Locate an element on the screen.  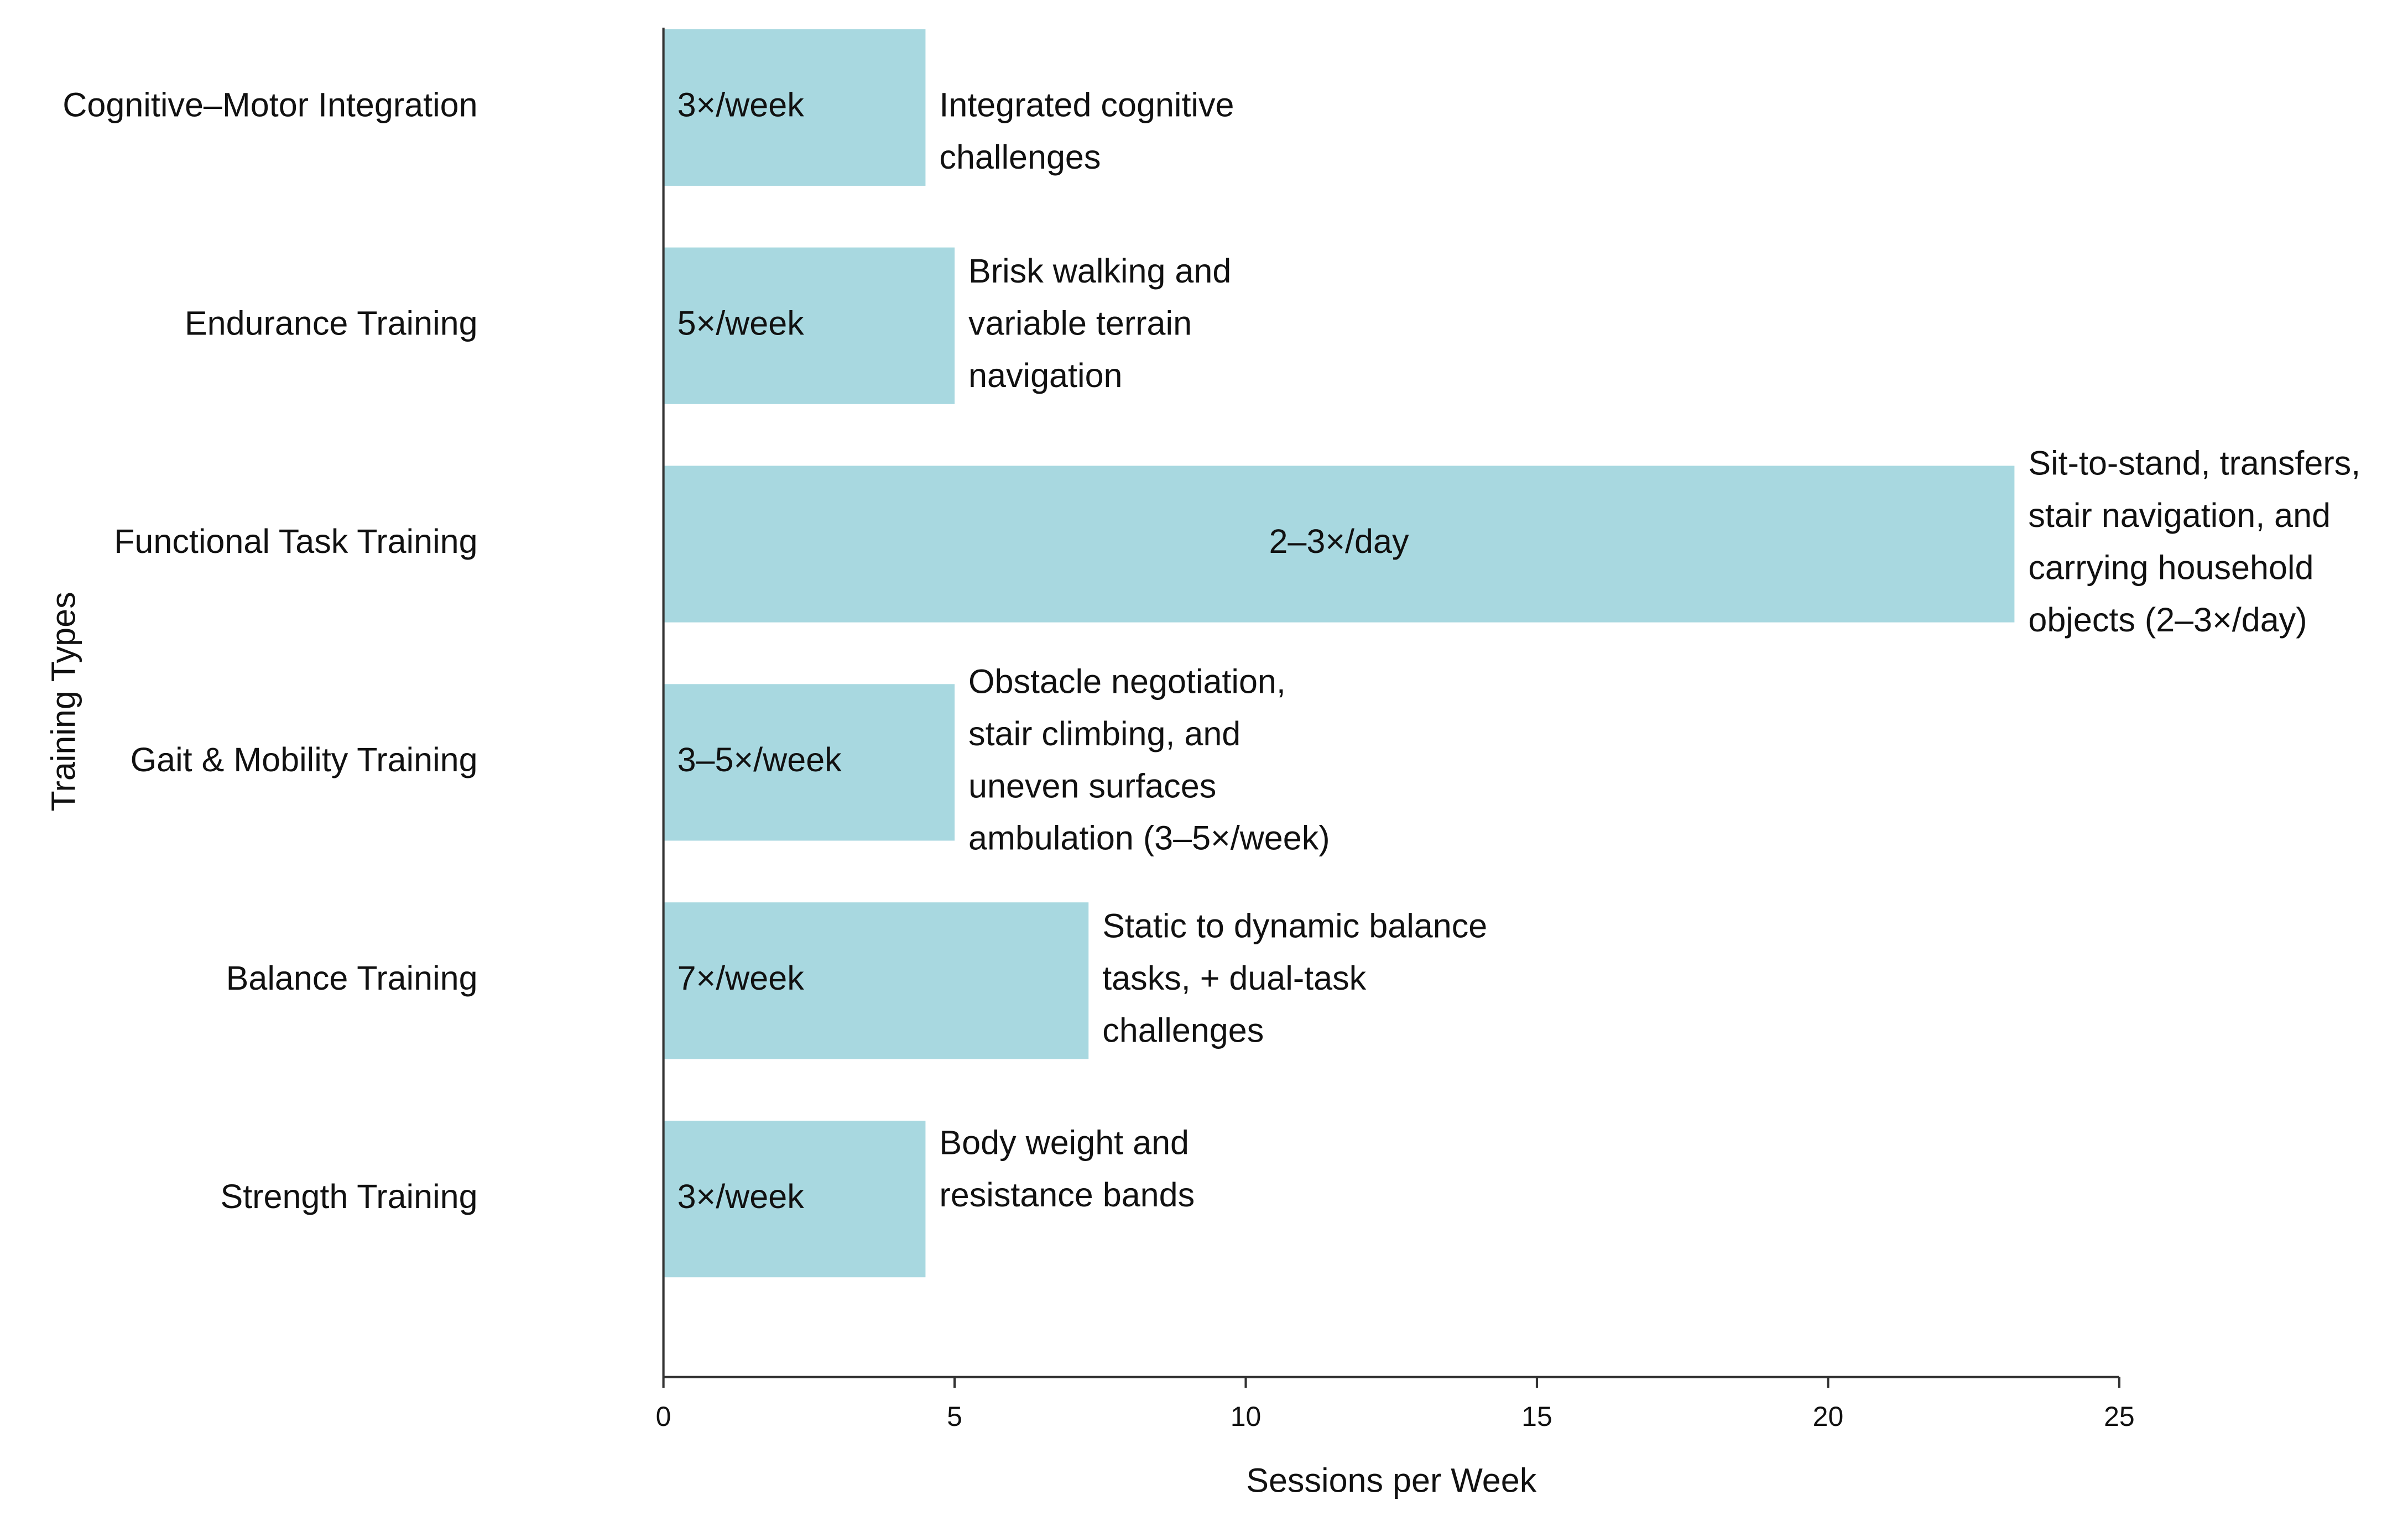
annotation: uneven surfaces is located at coordinates (1092, 785).